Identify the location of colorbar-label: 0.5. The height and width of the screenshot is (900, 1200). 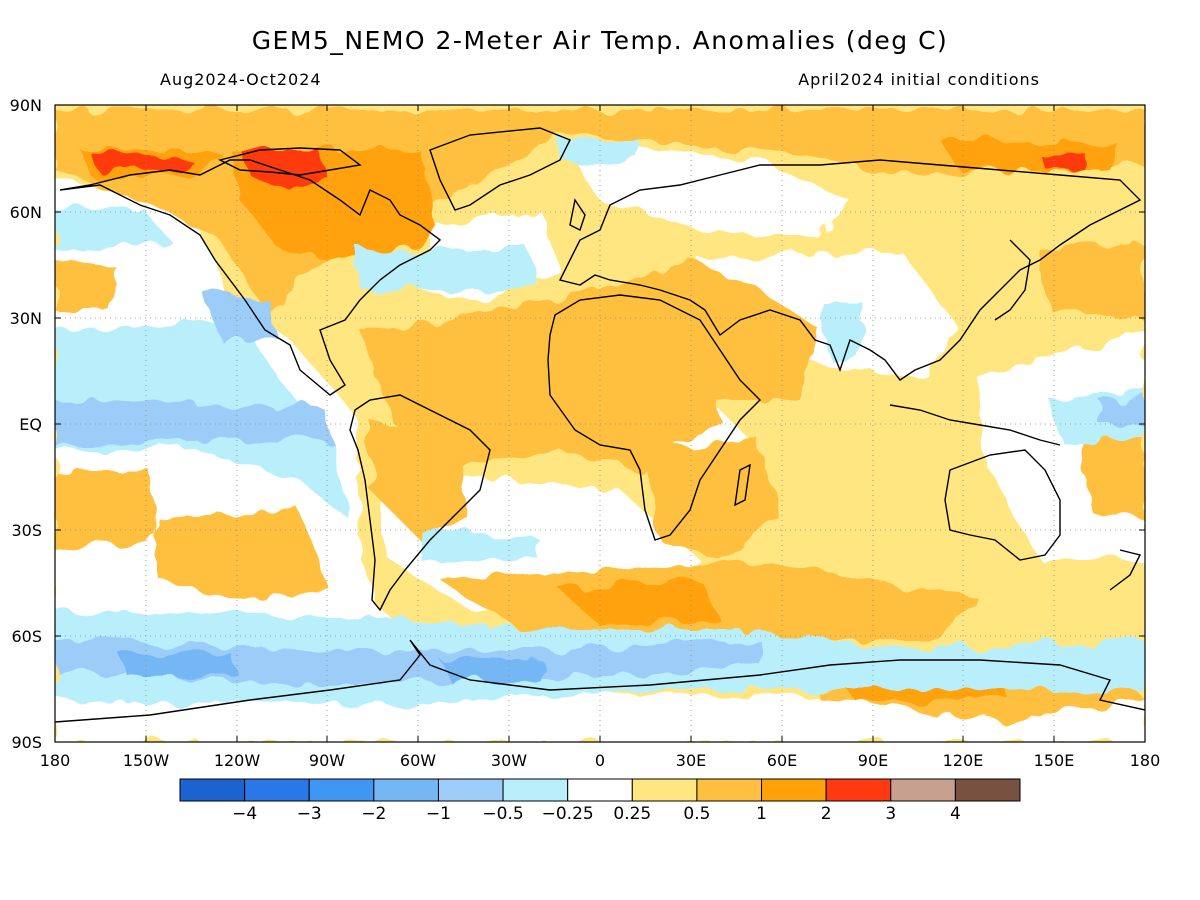
(696, 814).